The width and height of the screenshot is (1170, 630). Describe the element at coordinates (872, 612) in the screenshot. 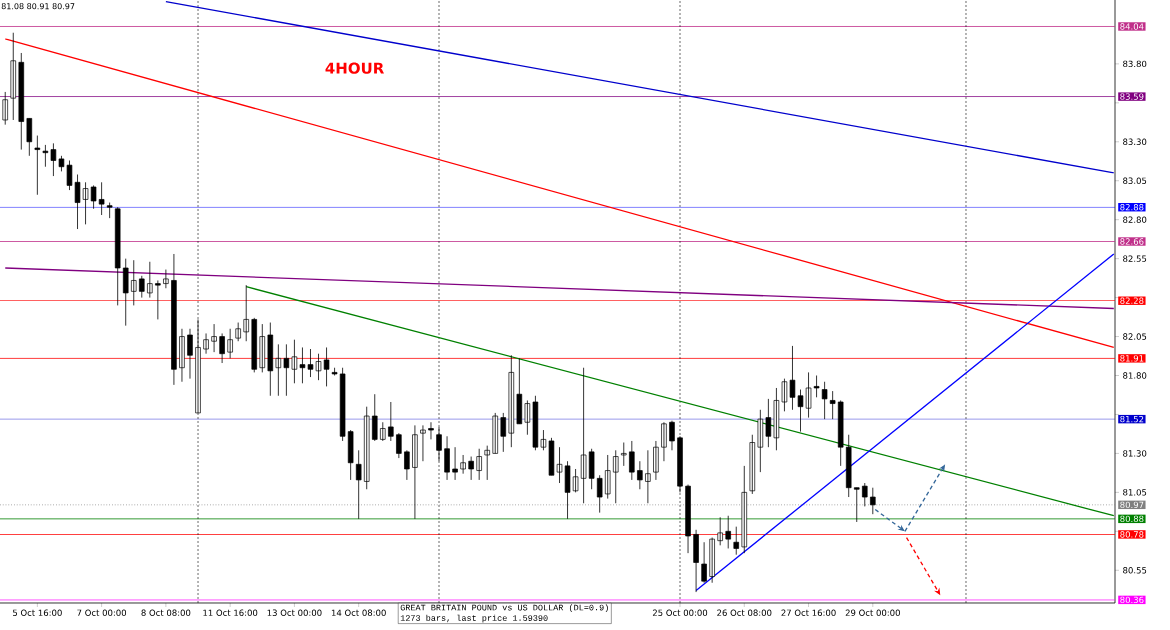

I see `x-tick-label: 29 Oct 00:00` at that location.